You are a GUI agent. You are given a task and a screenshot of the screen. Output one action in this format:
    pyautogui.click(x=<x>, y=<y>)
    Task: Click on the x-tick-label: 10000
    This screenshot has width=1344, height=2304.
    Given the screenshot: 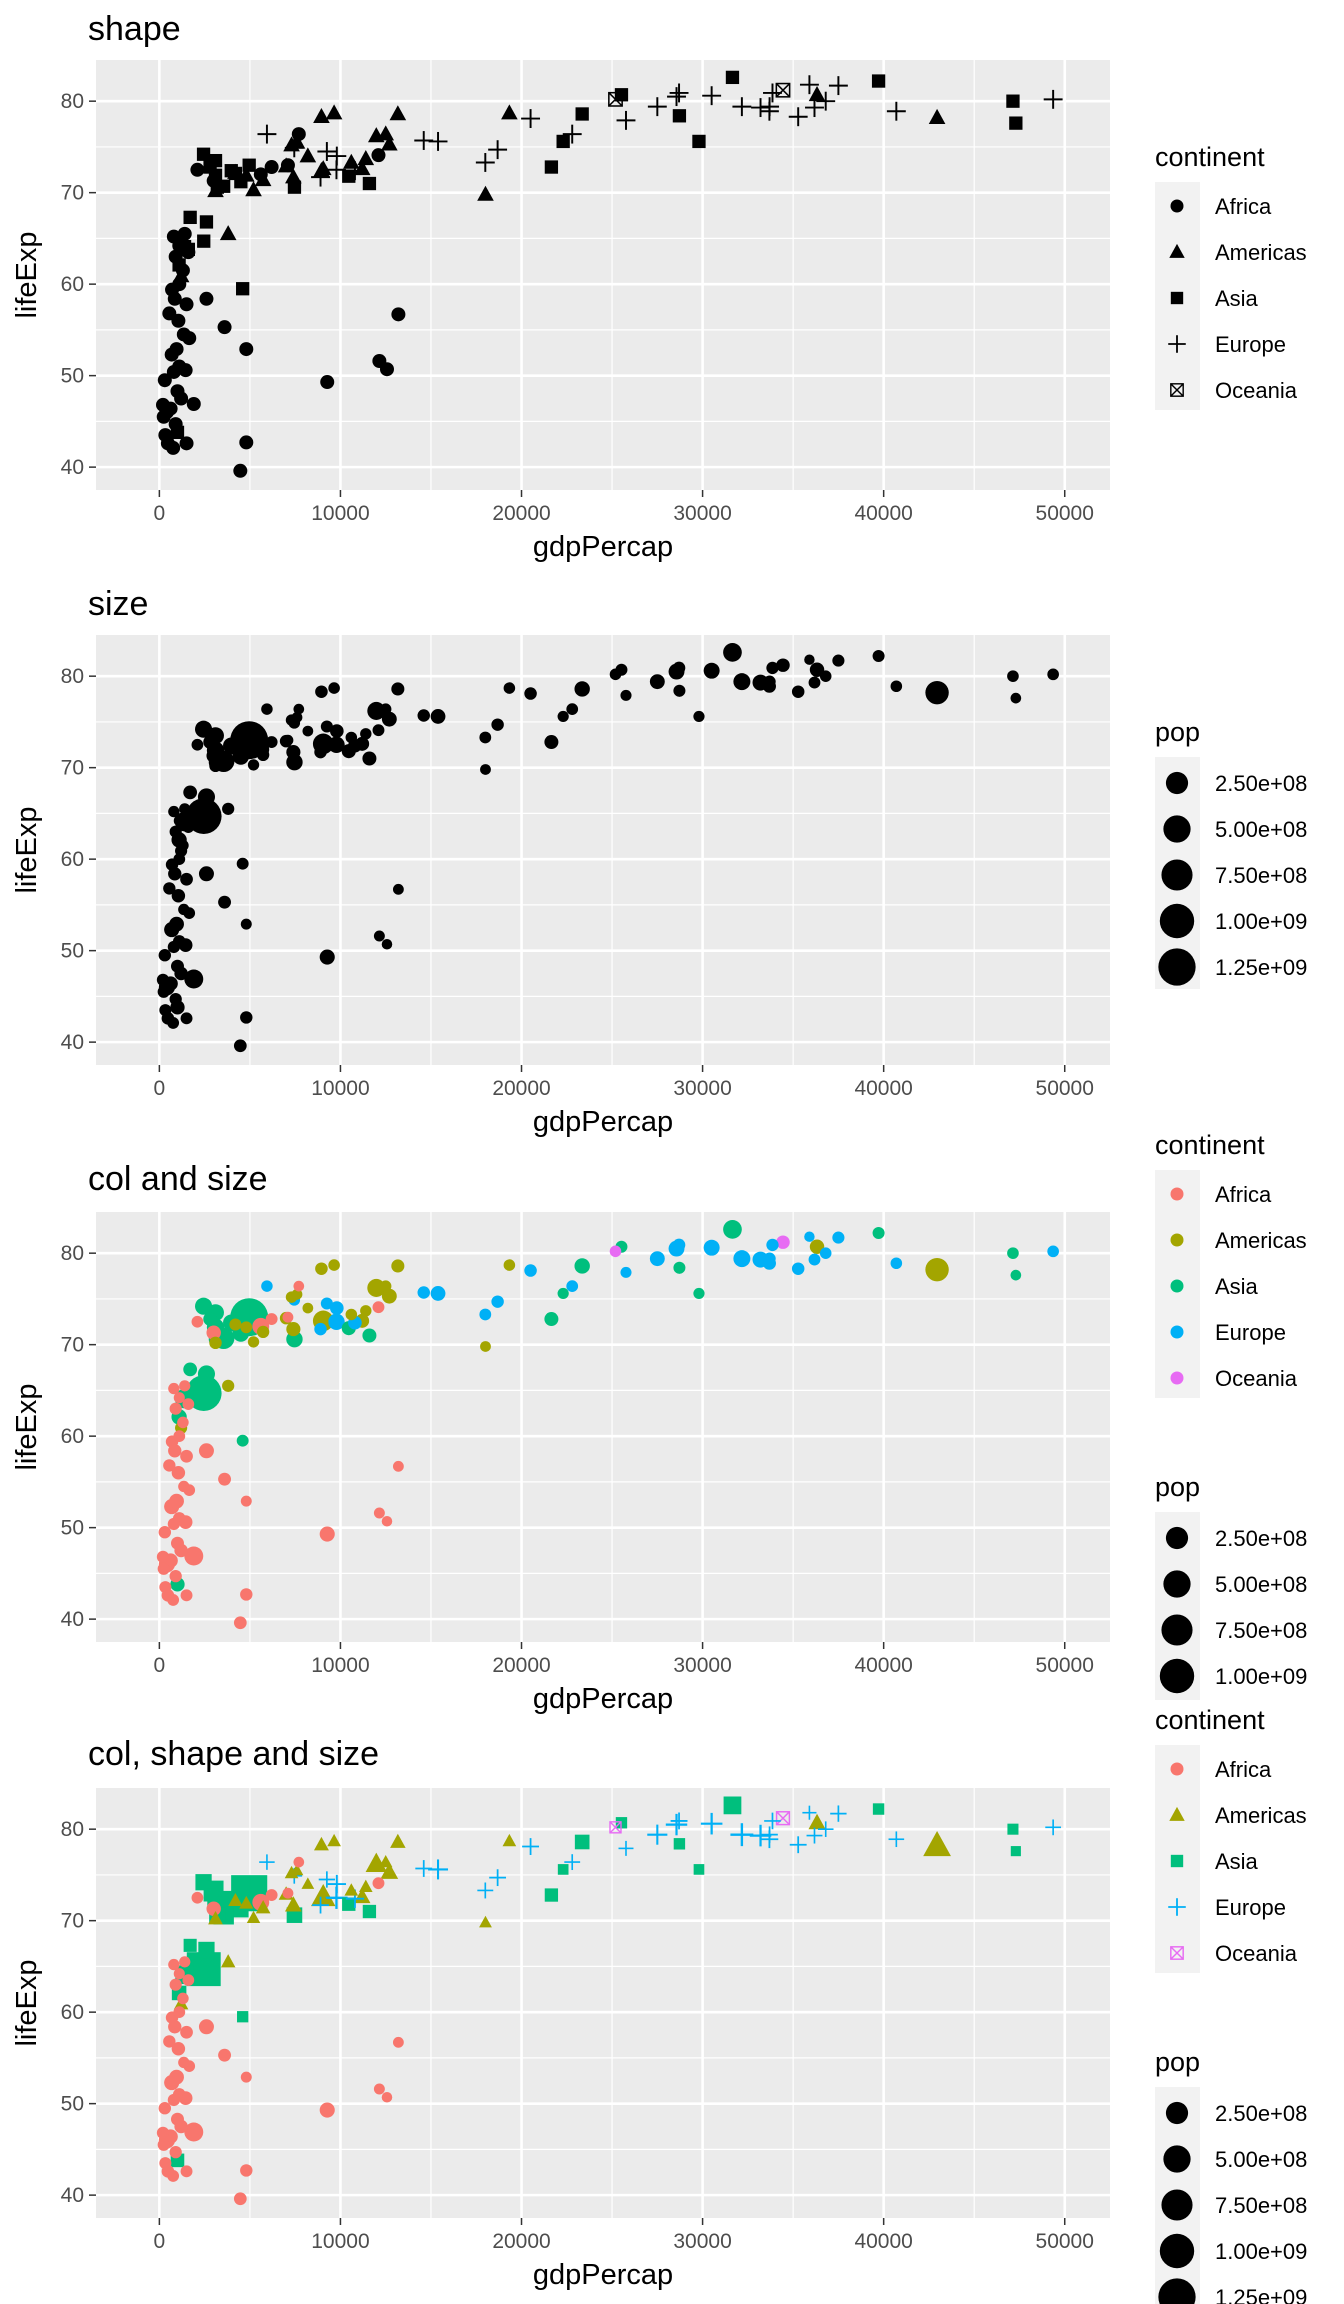 What is the action you would take?
    pyautogui.click(x=340, y=513)
    